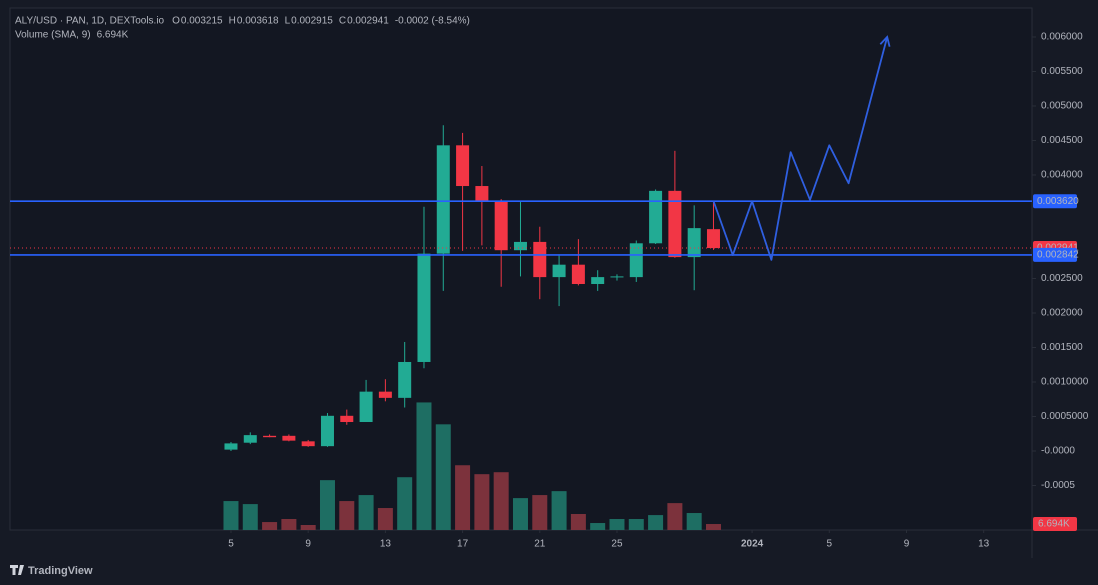 Image resolution: width=1098 pixels, height=585 pixels. I want to click on volume-label: 6.694K, so click(1054, 524).